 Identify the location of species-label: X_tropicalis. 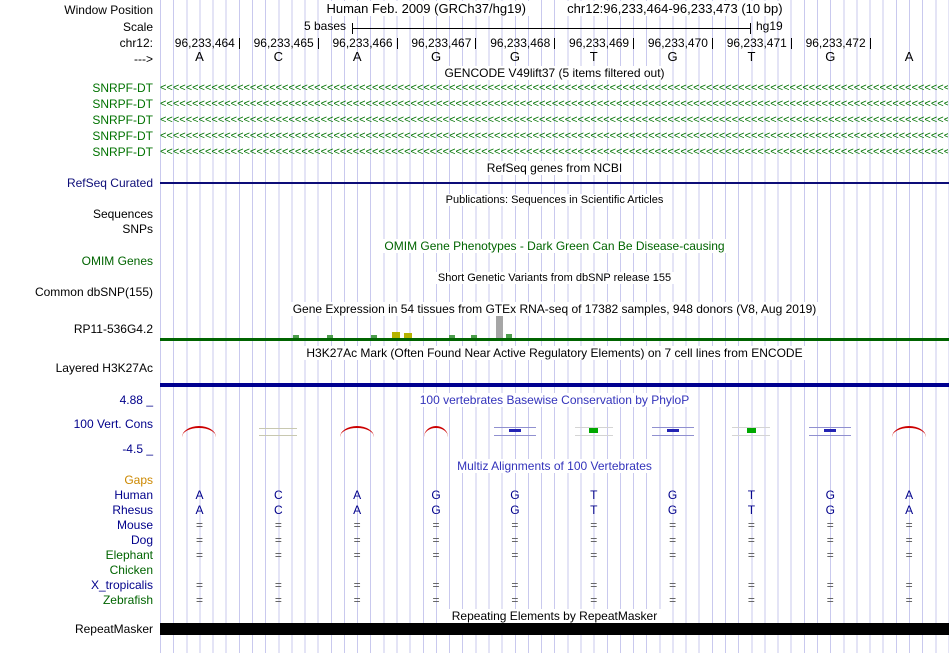
(121, 585).